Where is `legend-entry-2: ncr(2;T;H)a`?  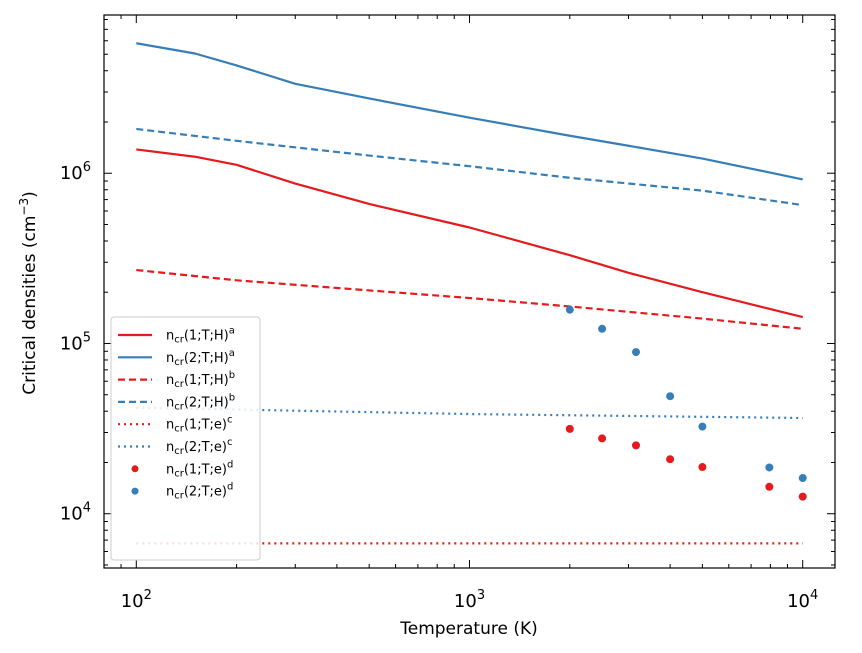
legend-entry-2: ncr(2;T;H)a is located at coordinates (200, 358).